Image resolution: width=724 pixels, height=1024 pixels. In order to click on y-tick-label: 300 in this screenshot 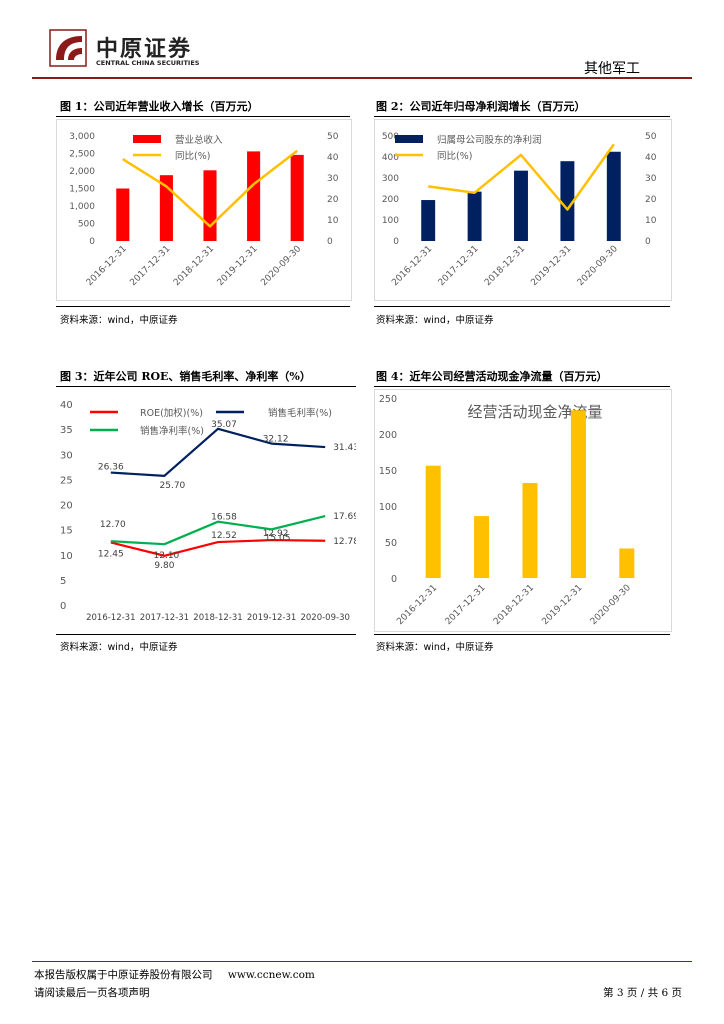, I will do `click(390, 179)`.